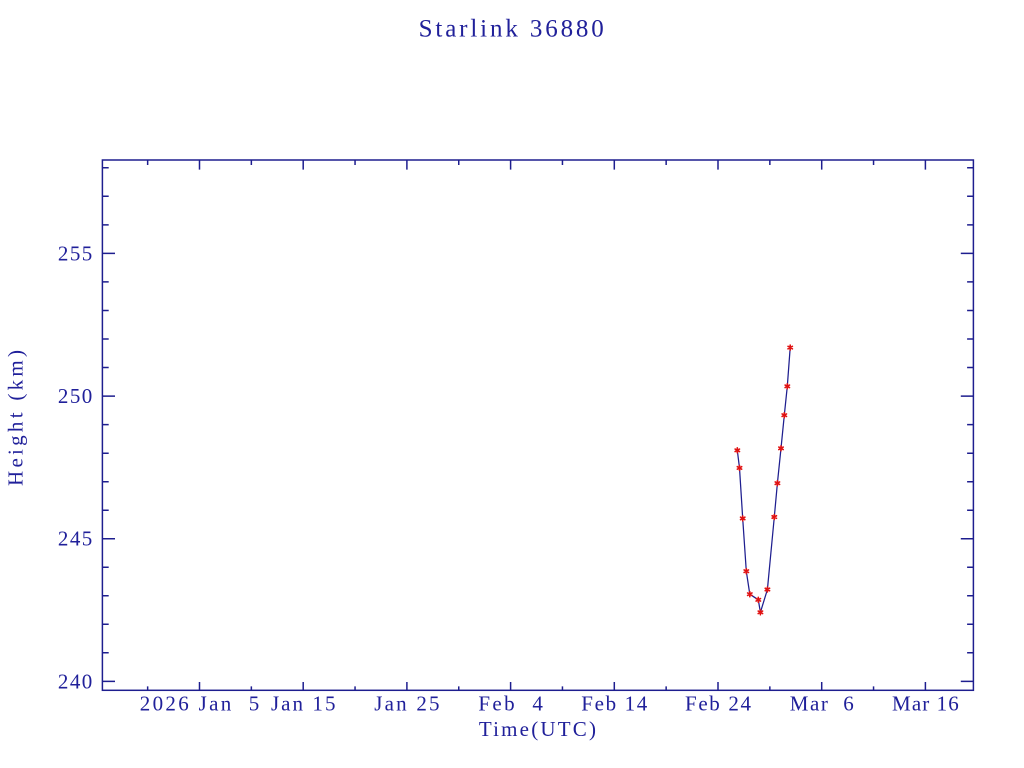  Describe the element at coordinates (15, 418) in the screenshot. I see `svg-text: Height (km)` at that location.